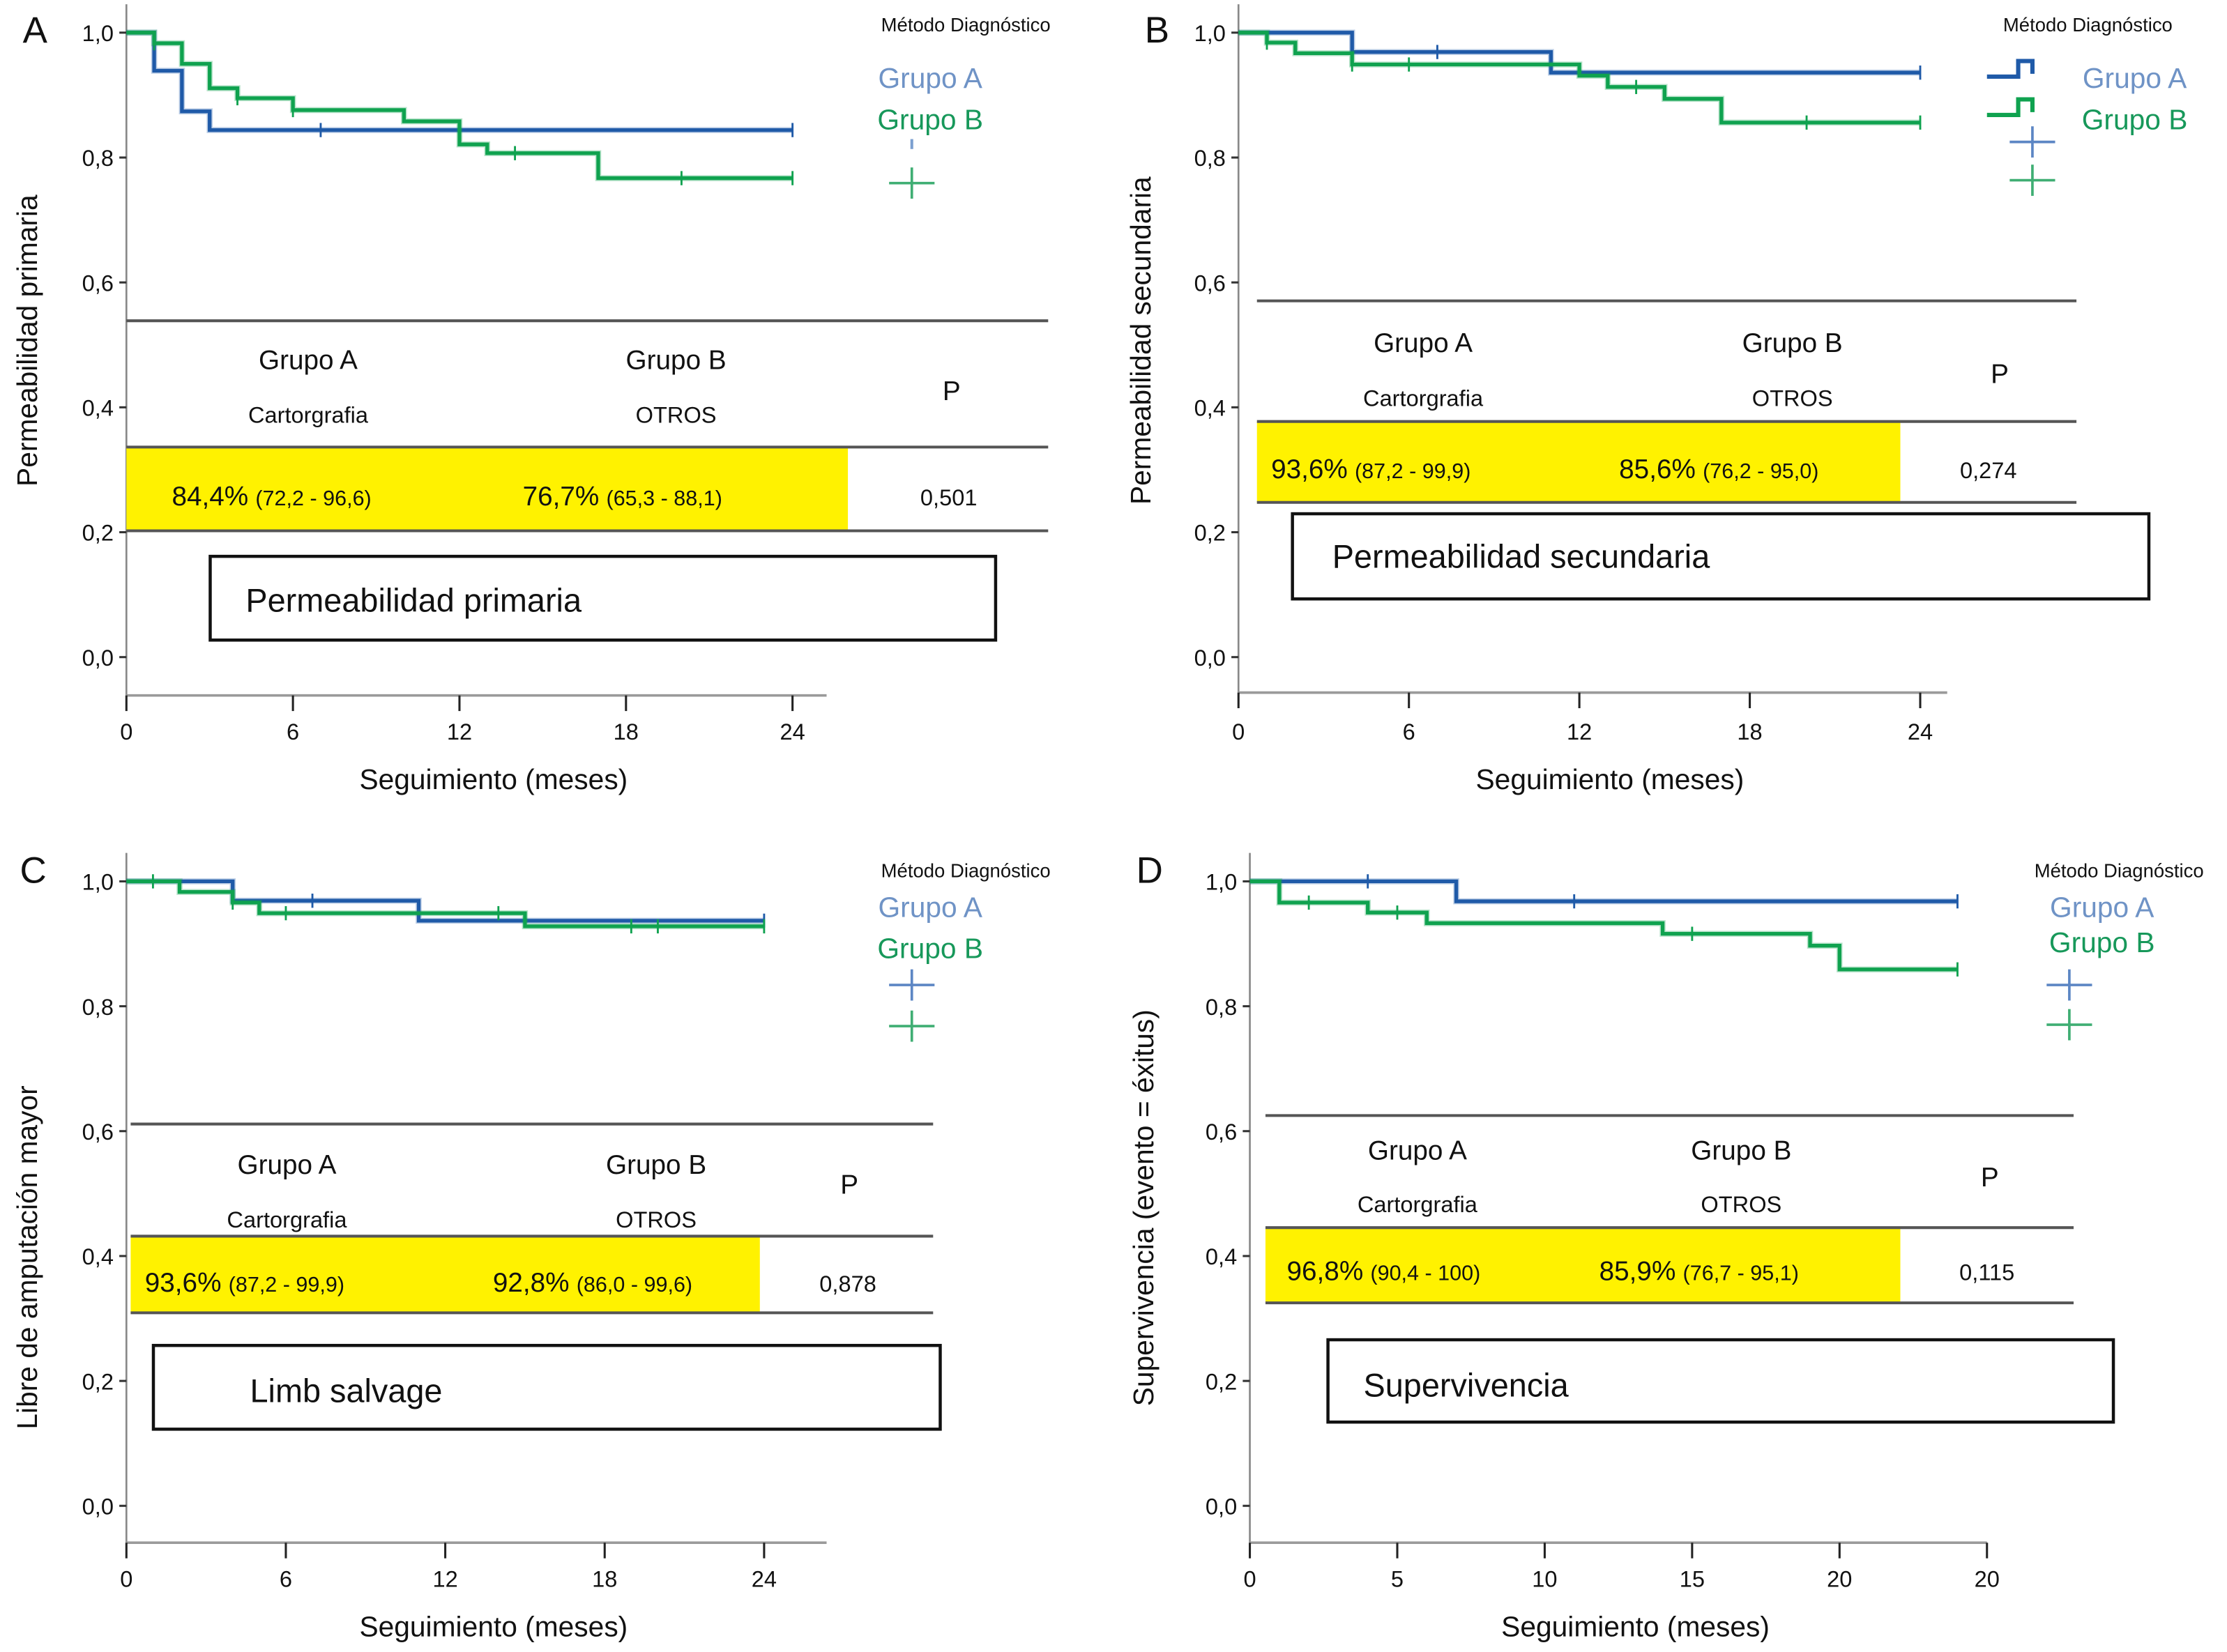  Describe the element at coordinates (1210, 283) in the screenshot. I see `y-tick-label: 0,6` at that location.